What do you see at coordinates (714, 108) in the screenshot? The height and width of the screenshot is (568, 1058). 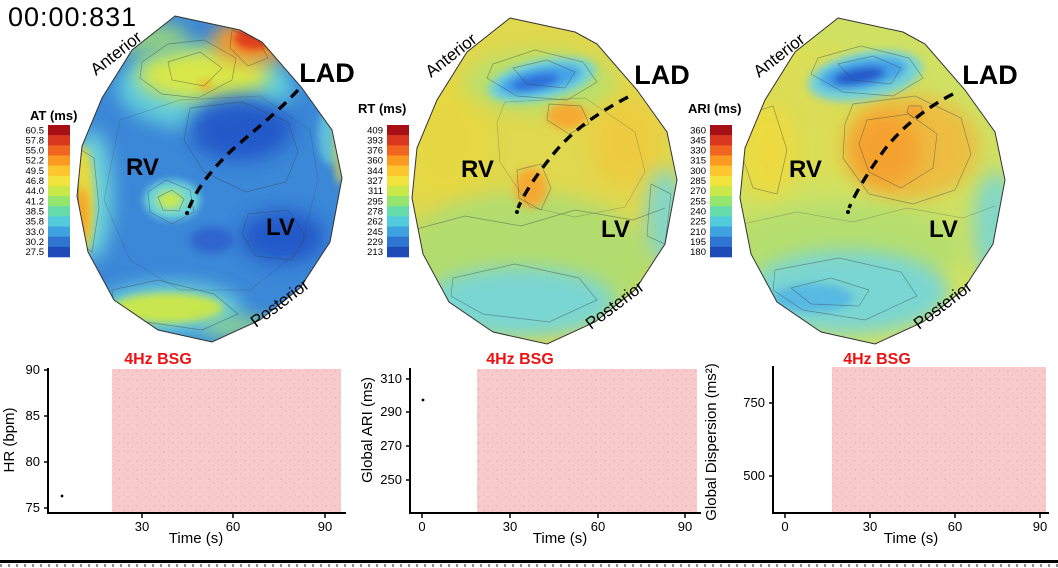 I see `colorbar-title-ari: ARI (ms)` at bounding box center [714, 108].